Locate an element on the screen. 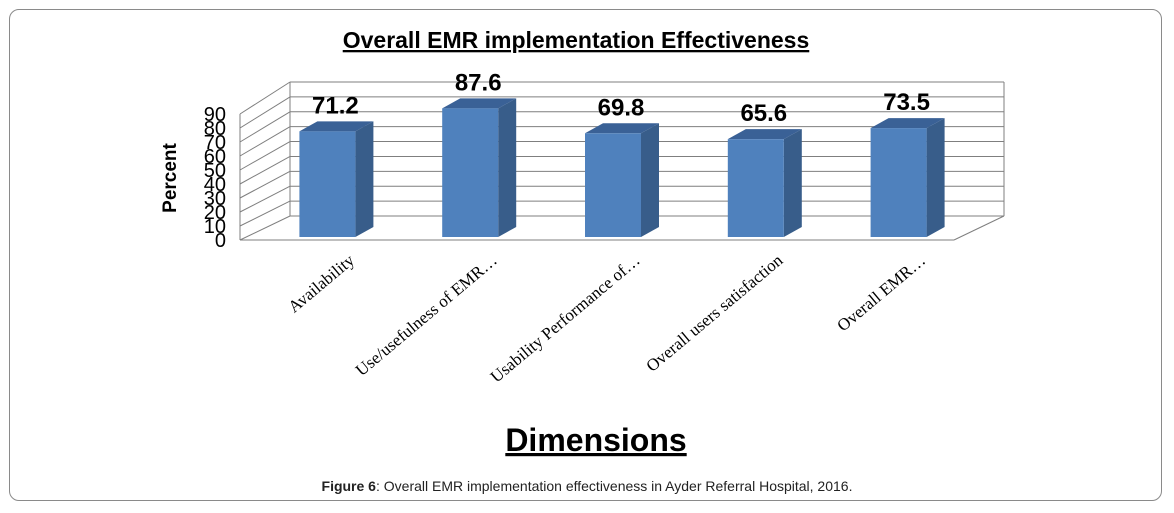 This screenshot has height=513, width=1174. y-tick-label: 60 is located at coordinates (215, 157).